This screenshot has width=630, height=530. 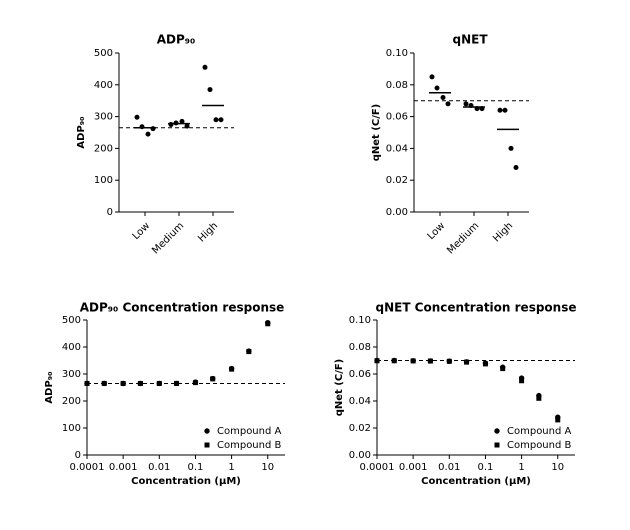 What do you see at coordinates (475, 308) in the screenshot?
I see `chart-title: qNET Concentration response` at bounding box center [475, 308].